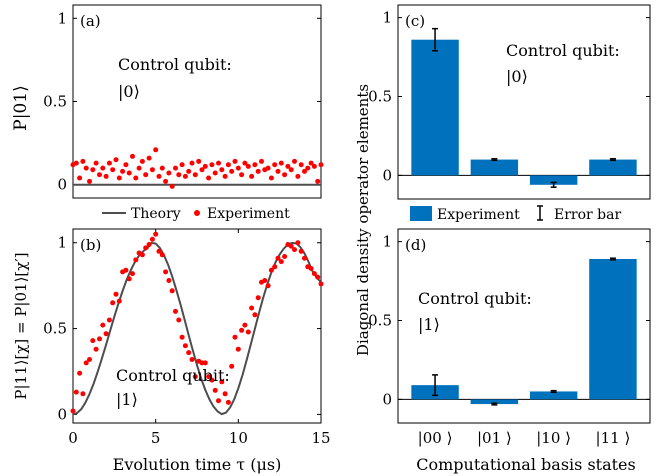 This screenshot has height=476, width=657. I want to click on panel-c-annotation-line2: |0⟩, so click(517, 76).